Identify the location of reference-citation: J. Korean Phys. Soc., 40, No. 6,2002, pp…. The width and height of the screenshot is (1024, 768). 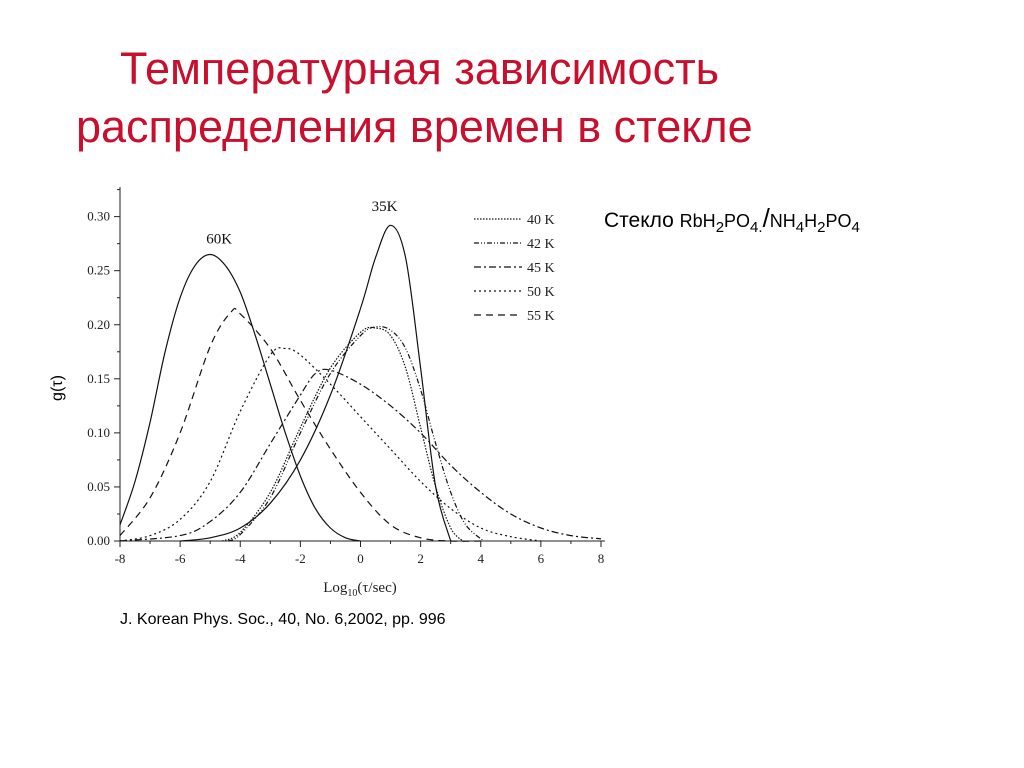
(283, 619).